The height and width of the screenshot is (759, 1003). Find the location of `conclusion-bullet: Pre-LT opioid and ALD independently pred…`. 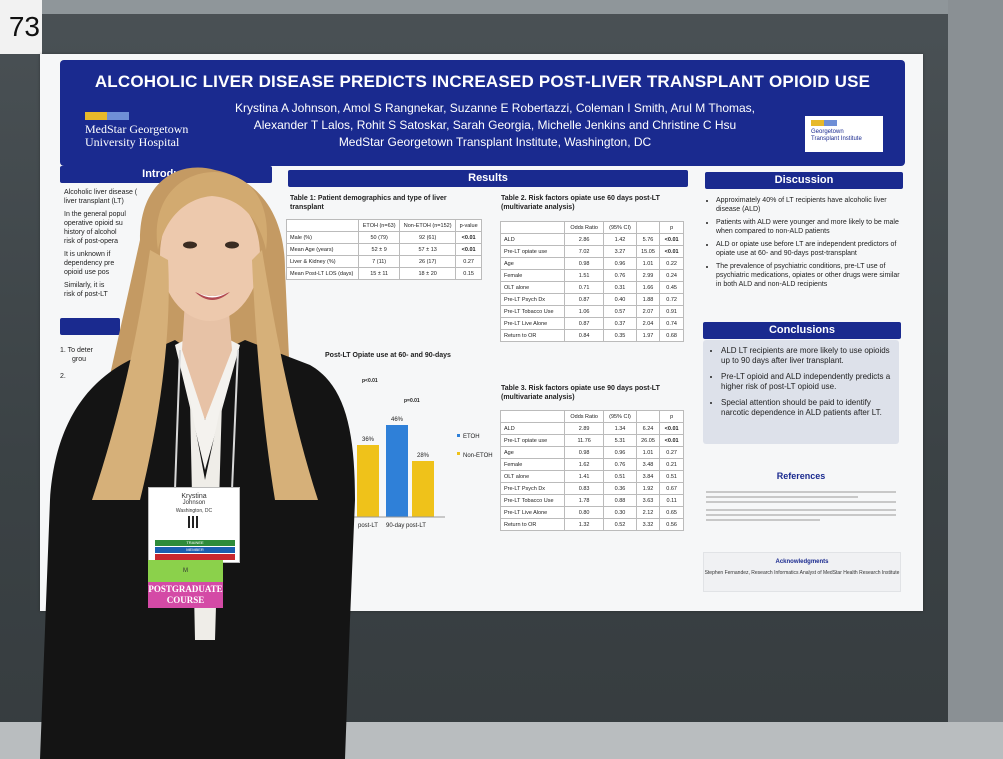

conclusion-bullet: Pre-LT opioid and ALD independently pred… is located at coordinates (806, 382).